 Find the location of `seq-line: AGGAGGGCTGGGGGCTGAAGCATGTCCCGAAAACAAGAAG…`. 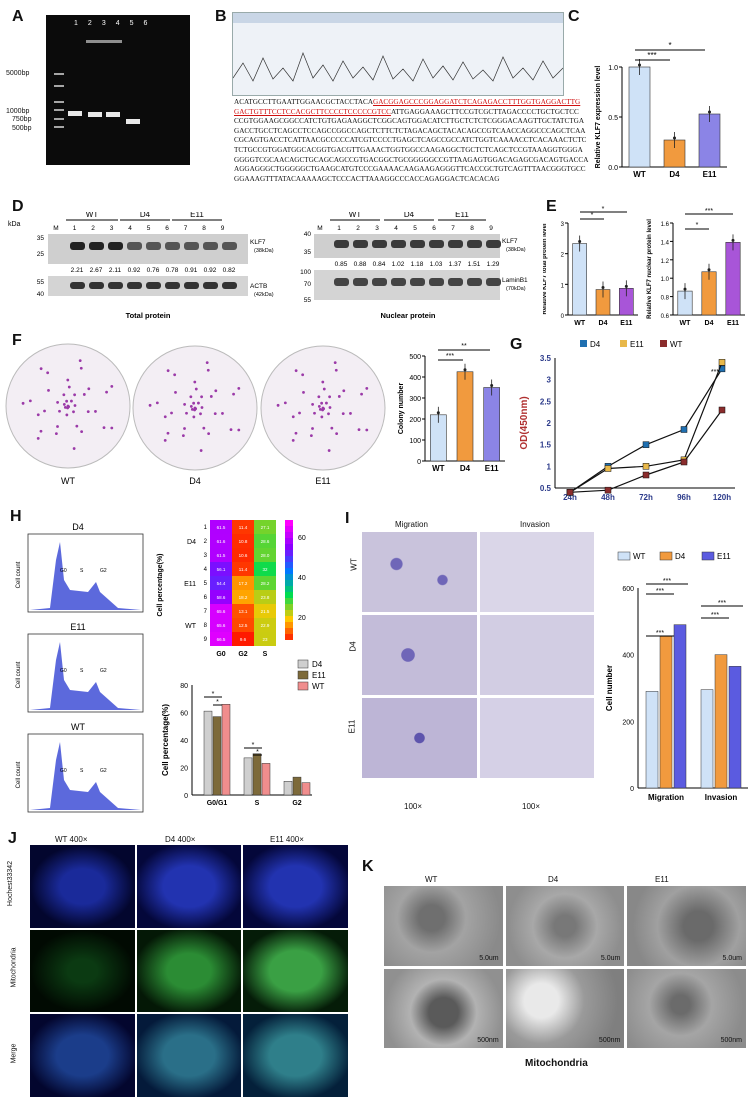

seq-line: AGGAGGGCTGGGGGCTGAAGCATGTCCCGAAAACAAGAAG… is located at coordinates (410, 169).